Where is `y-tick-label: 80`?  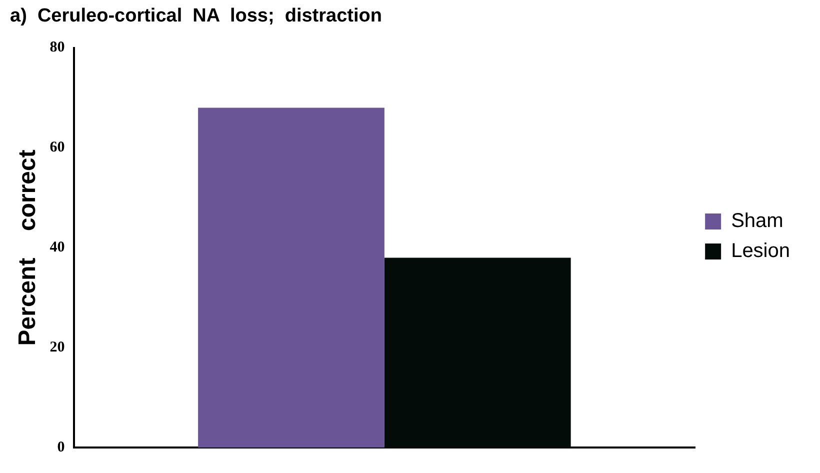
y-tick-label: 80 is located at coordinates (57, 48).